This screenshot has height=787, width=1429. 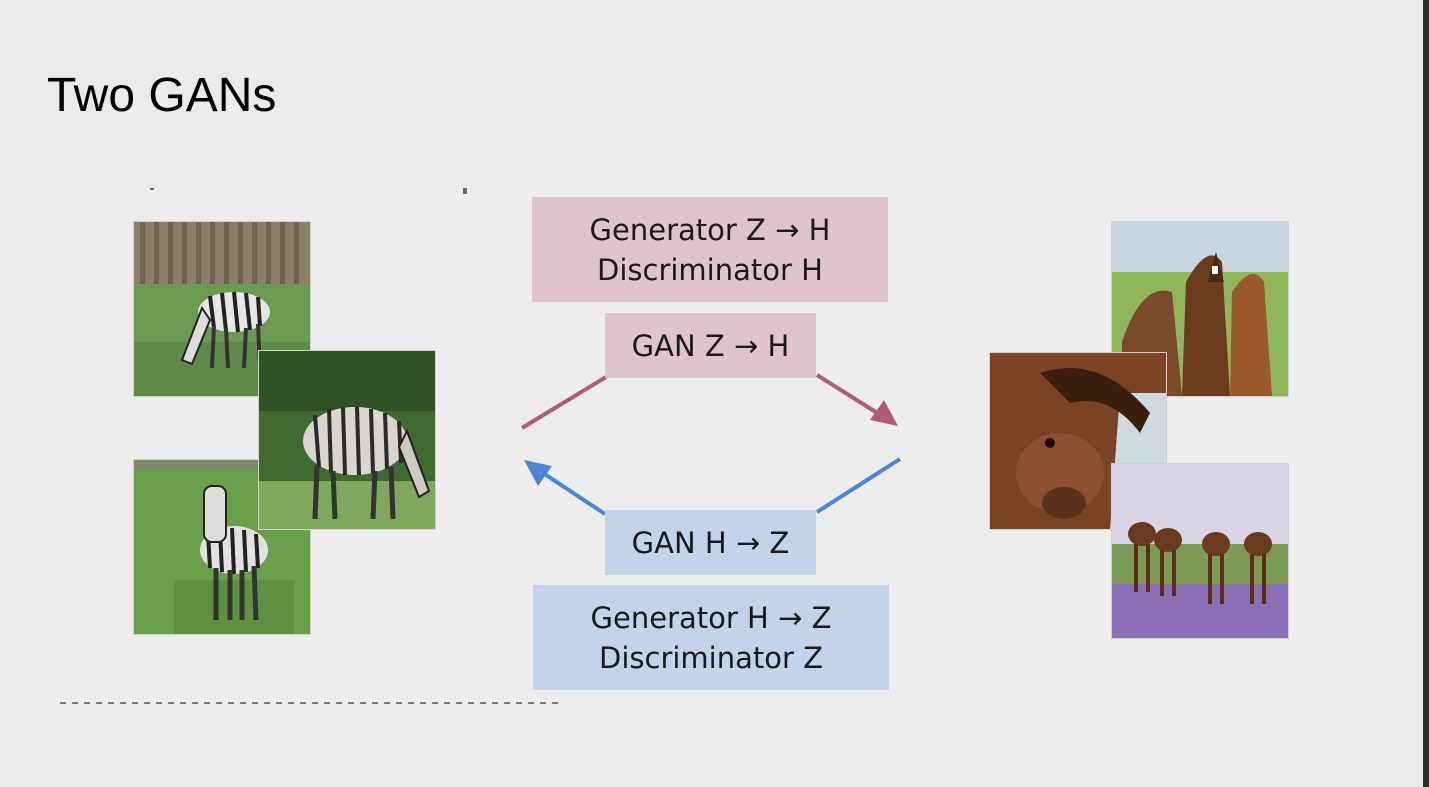 What do you see at coordinates (572, 492) in the screenshot?
I see `backward-arrow-left-segment` at bounding box center [572, 492].